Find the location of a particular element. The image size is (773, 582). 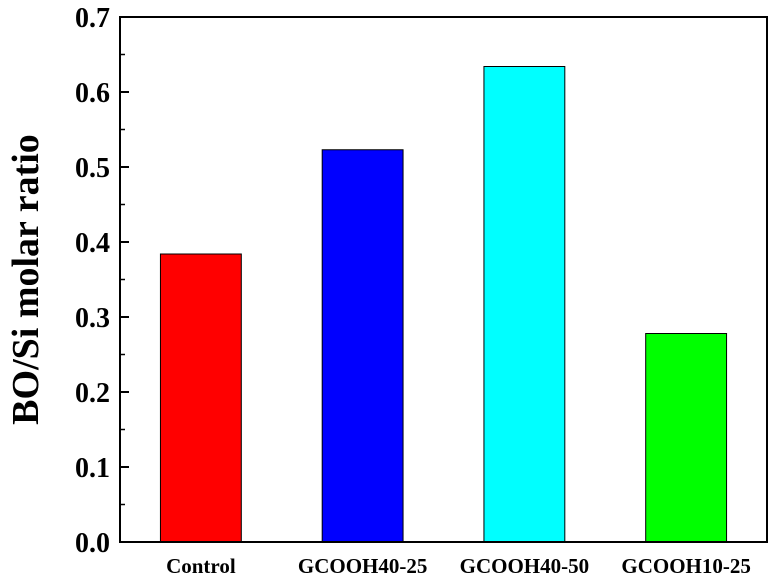

x-tick-label: GCOOH10-25 is located at coordinates (686, 566).